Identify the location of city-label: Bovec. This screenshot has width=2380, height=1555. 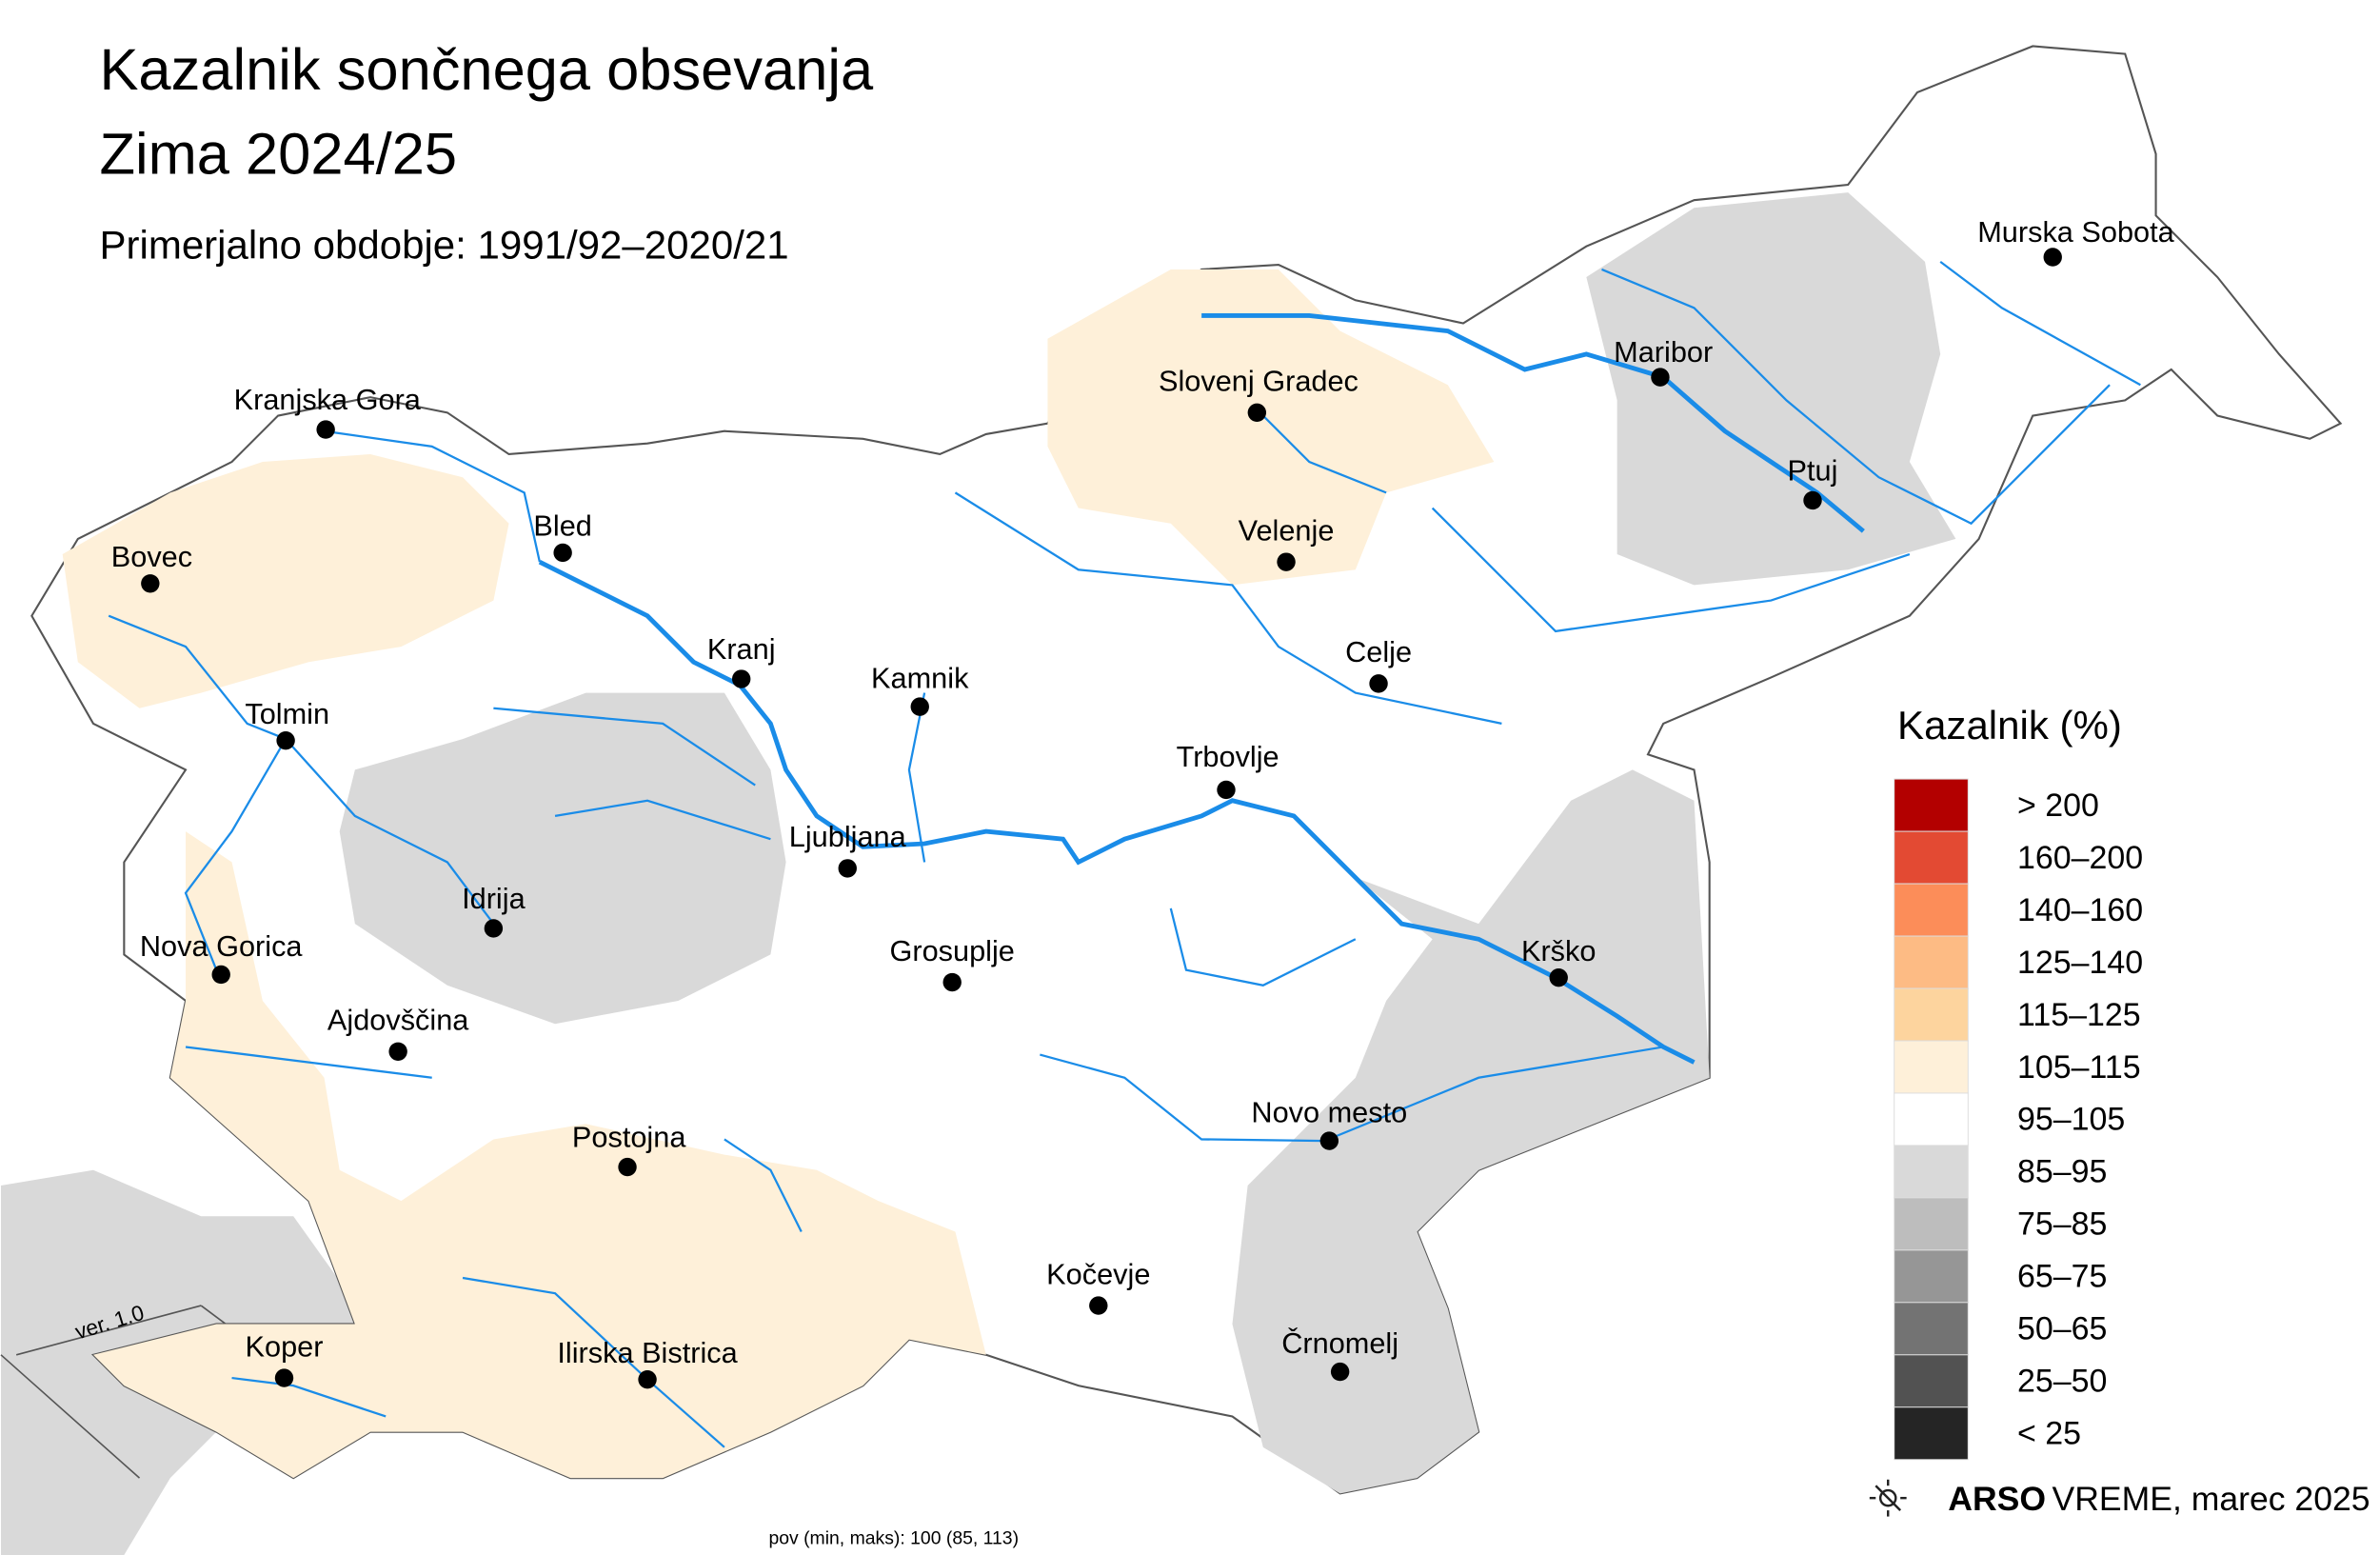
(151, 556).